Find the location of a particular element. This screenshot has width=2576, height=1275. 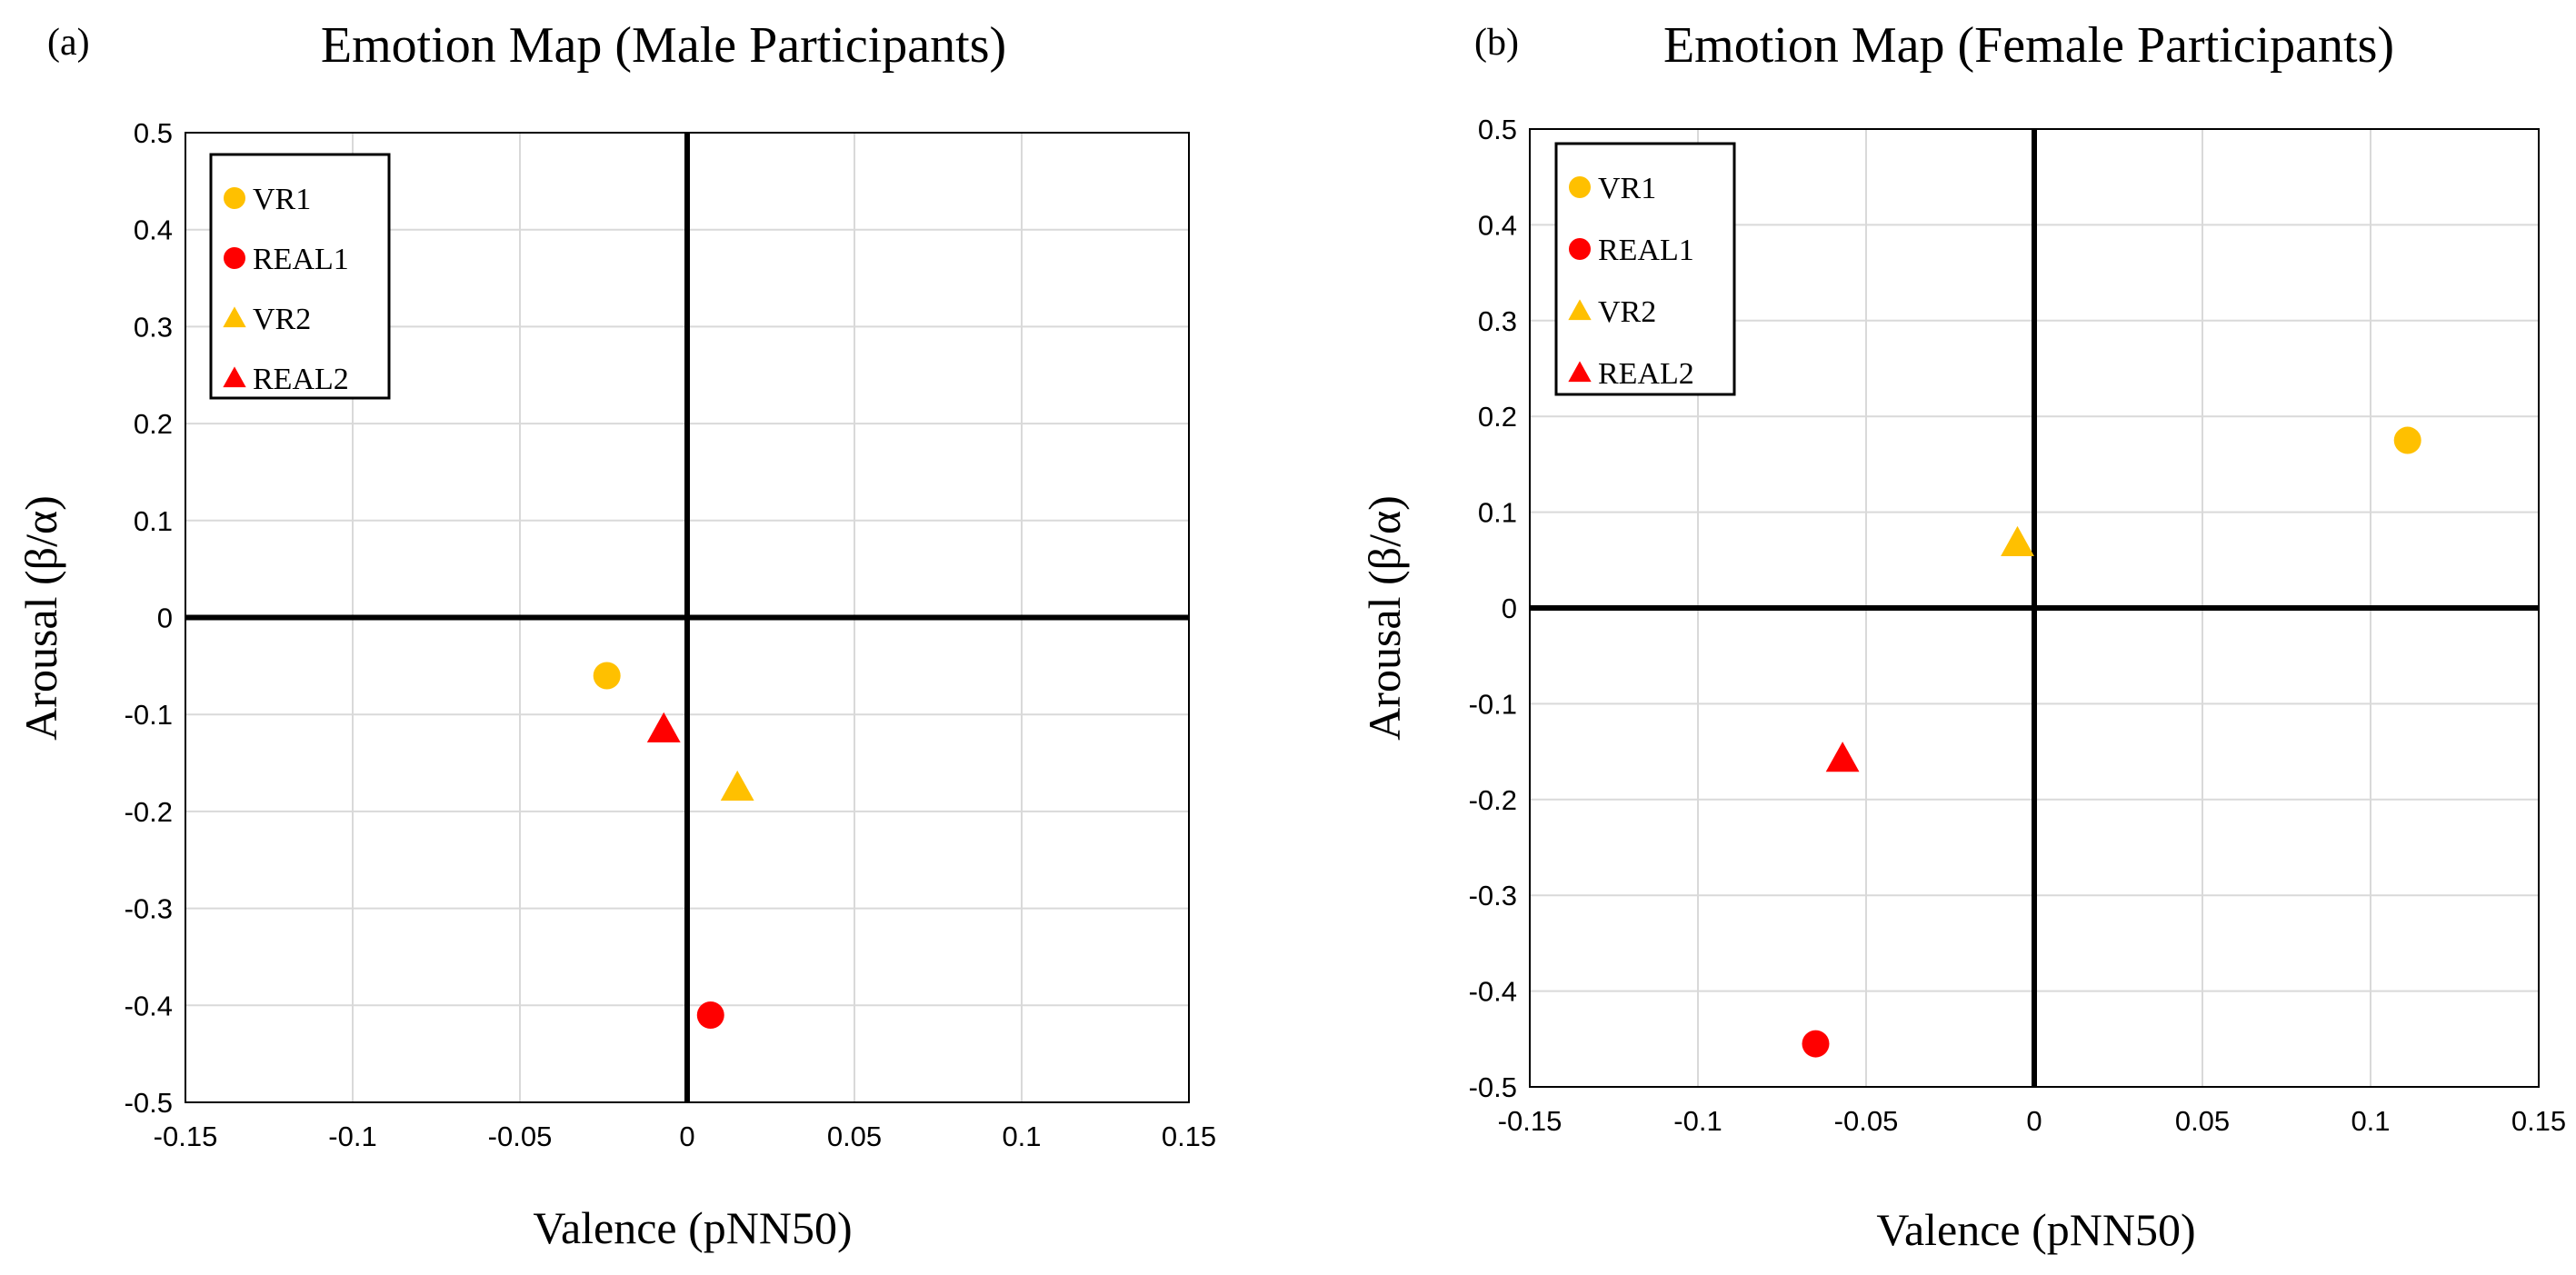

panel-label: (b) is located at coordinates (1496, 43).